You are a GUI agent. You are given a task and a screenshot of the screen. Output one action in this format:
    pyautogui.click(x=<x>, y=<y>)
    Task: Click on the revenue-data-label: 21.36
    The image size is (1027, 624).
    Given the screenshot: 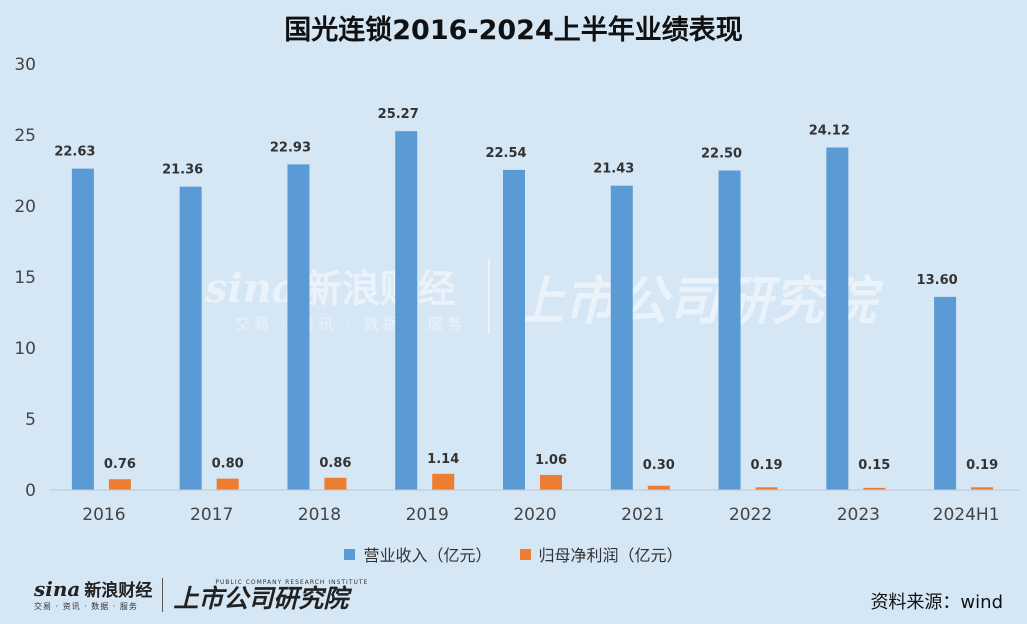 What is the action you would take?
    pyautogui.click(x=182, y=170)
    